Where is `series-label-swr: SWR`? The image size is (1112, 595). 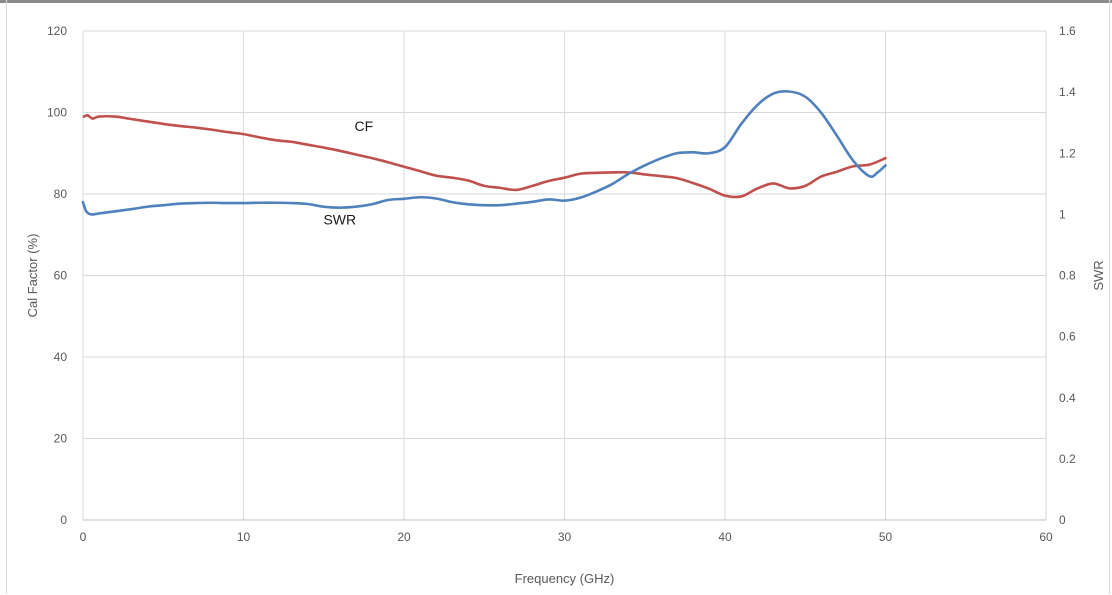
series-label-swr: SWR is located at coordinates (339, 220).